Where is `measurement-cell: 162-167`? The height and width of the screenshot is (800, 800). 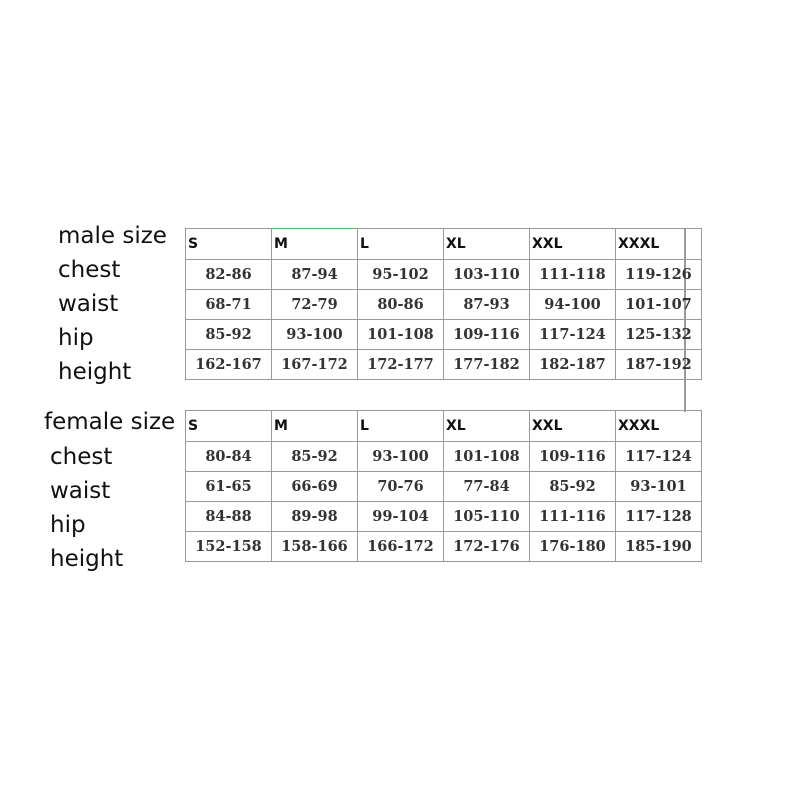 measurement-cell: 162-167 is located at coordinates (228, 364).